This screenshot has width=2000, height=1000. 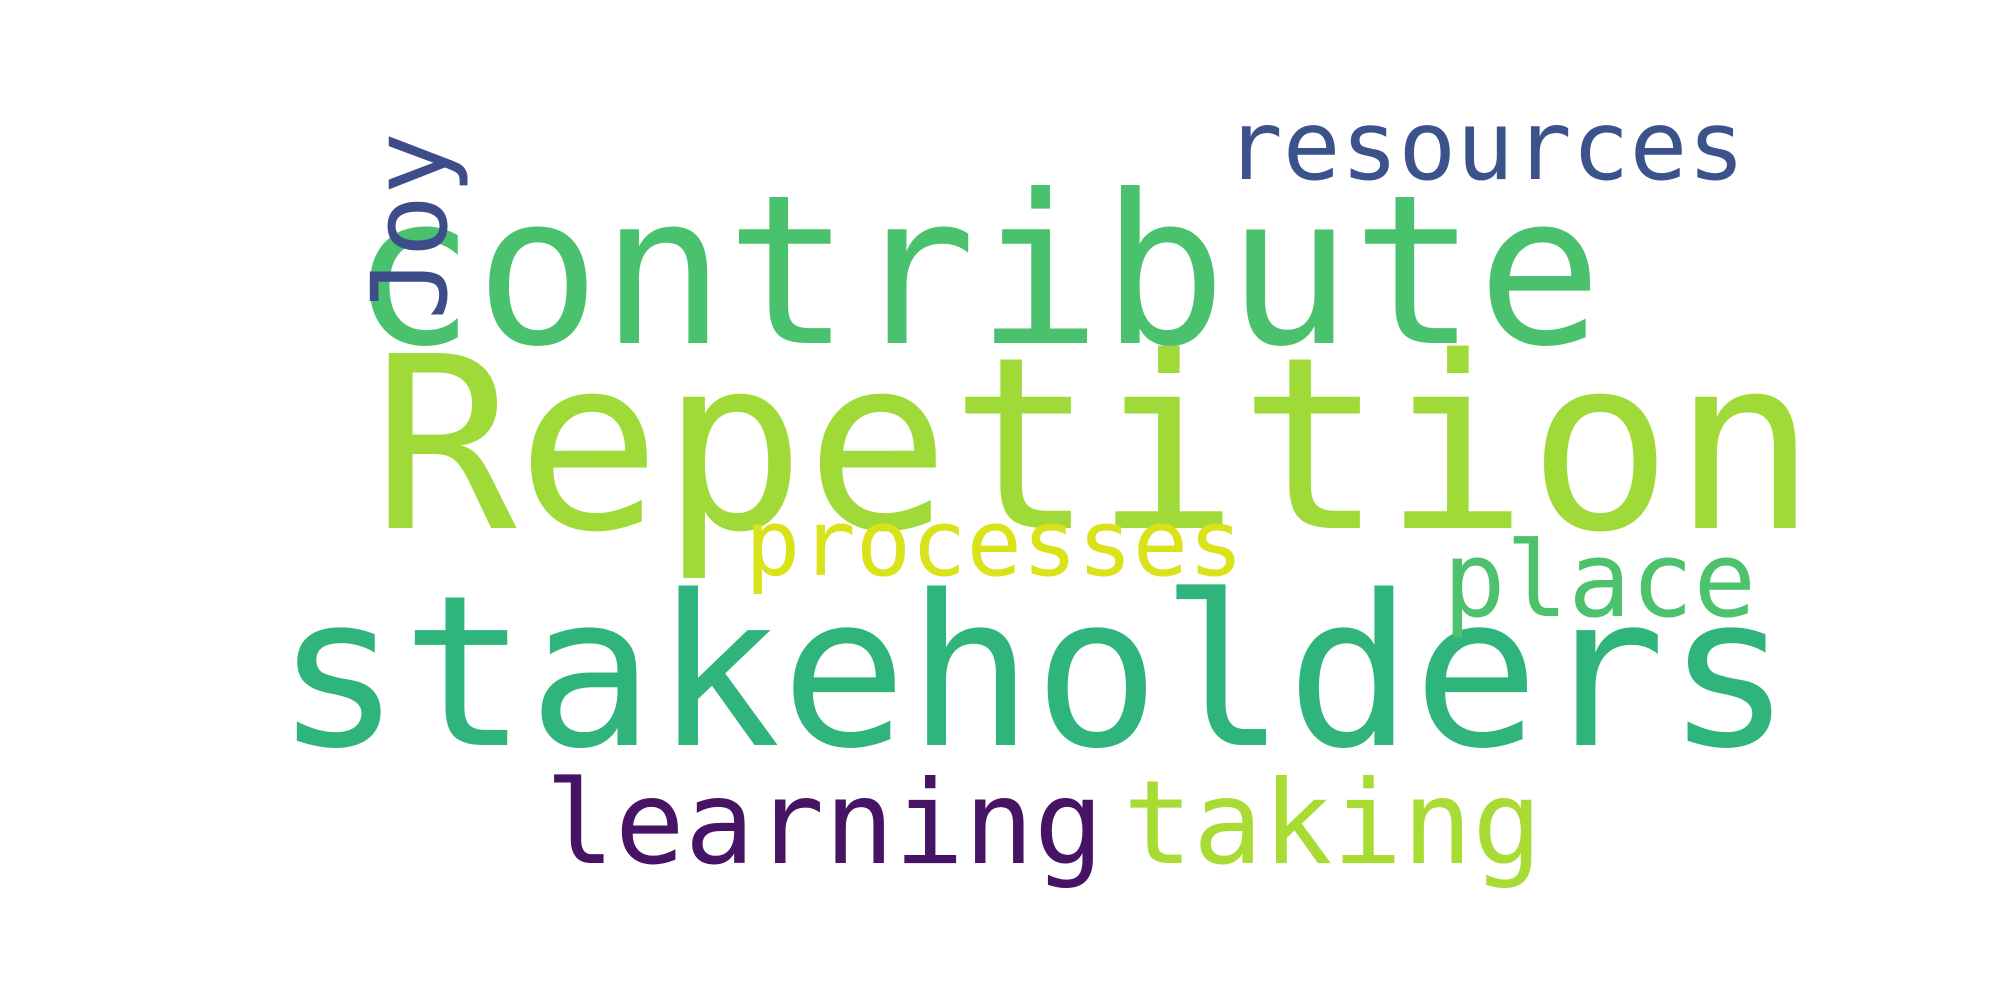 What do you see at coordinates (994, 543) in the screenshot?
I see `word-processes: processes` at bounding box center [994, 543].